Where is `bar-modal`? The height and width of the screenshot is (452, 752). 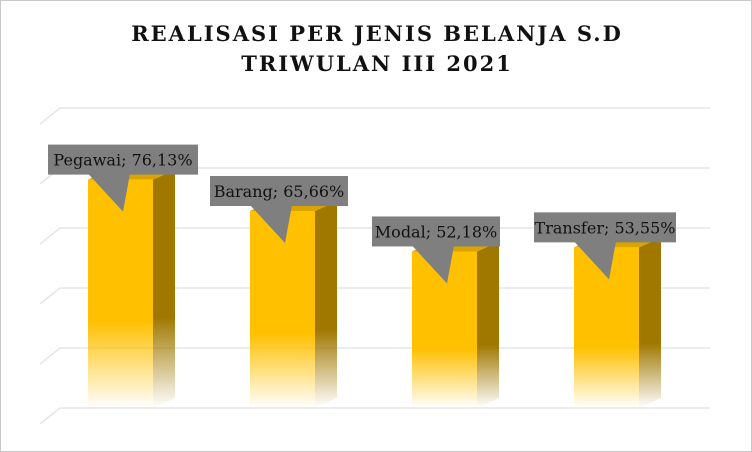
bar-modal is located at coordinates (455, 324).